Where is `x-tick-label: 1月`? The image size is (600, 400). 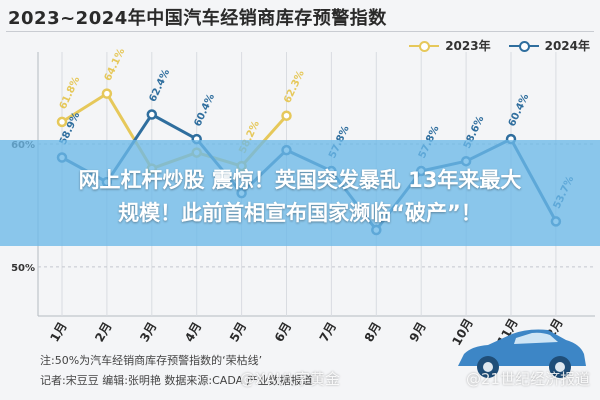
x-tick-label: 1月 is located at coordinates (58, 332).